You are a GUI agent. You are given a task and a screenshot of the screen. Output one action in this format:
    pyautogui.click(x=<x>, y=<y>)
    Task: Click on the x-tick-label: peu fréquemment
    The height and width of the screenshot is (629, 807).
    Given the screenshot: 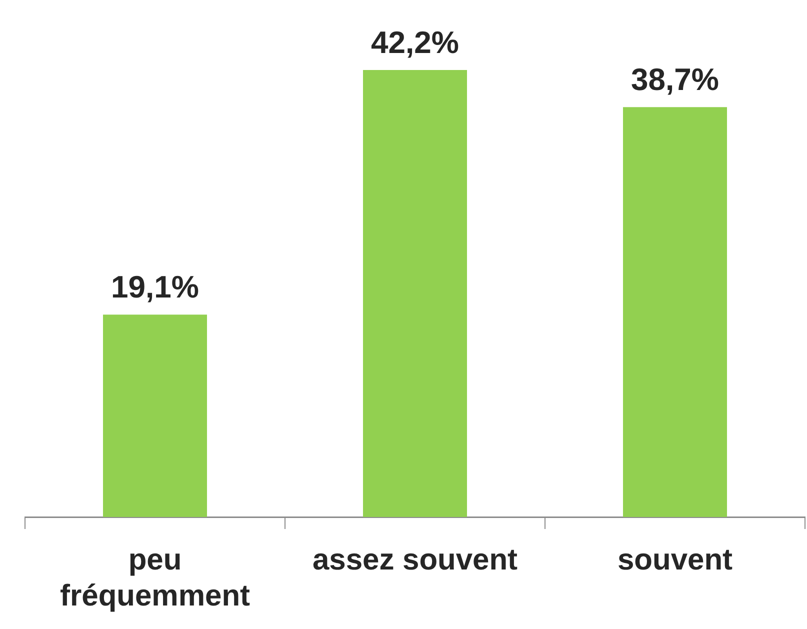 What is the action you would take?
    pyautogui.click(x=155, y=577)
    